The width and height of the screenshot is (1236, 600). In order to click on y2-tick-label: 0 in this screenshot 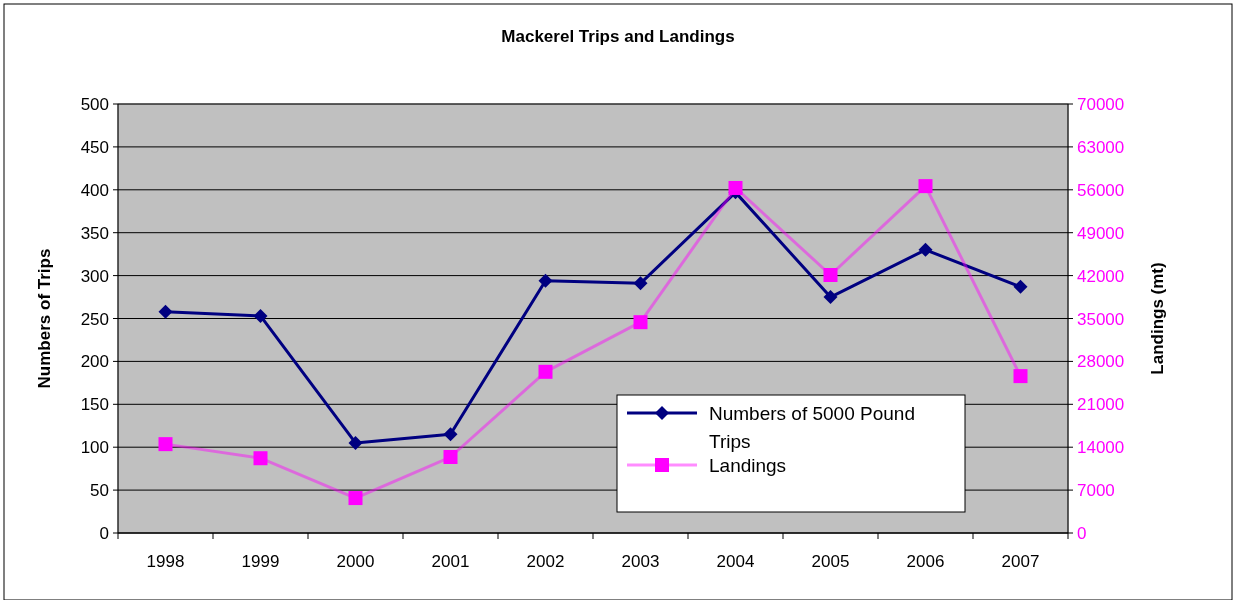, I will do `click(1082, 533)`.